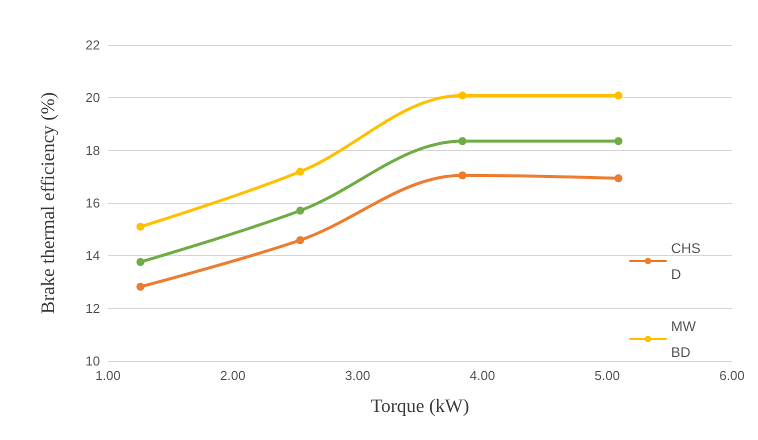  Describe the element at coordinates (93, 203) in the screenshot. I see `y-tick-label: 16` at that location.